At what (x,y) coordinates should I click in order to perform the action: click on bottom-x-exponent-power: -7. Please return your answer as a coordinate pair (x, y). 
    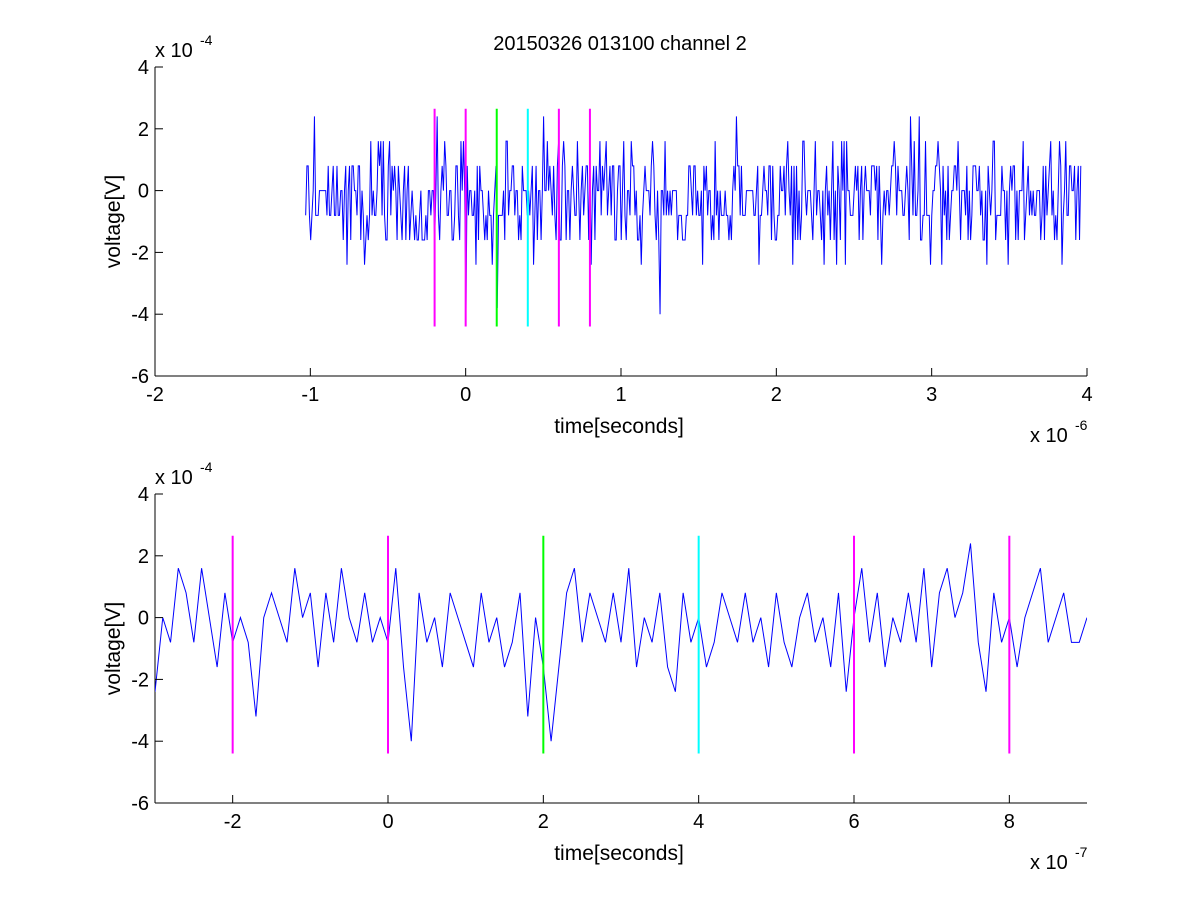
    Looking at the image, I should click on (1081, 852).